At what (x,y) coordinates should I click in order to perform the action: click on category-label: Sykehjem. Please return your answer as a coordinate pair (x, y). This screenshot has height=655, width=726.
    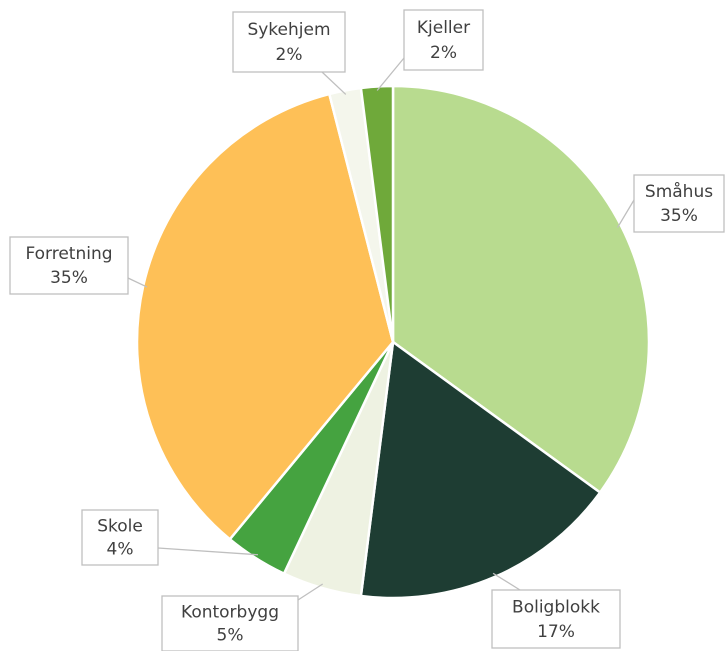
    Looking at the image, I should click on (288, 30).